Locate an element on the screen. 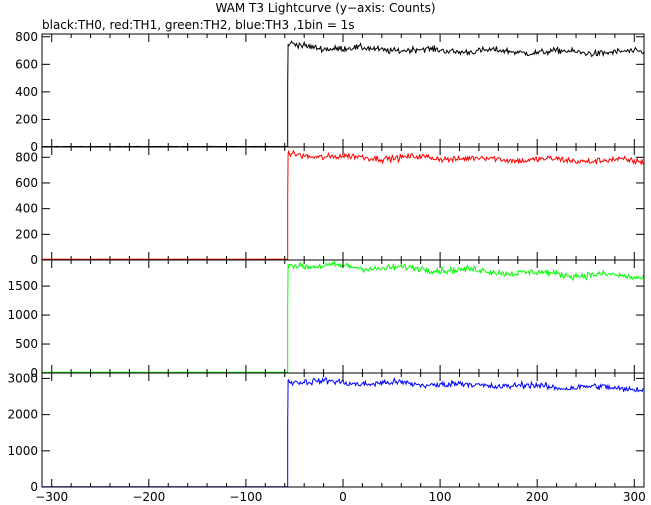 The width and height of the screenshot is (651, 505). chart-title: WAM T3 Lightcurve (y−axis: Counts) is located at coordinates (325, 8).